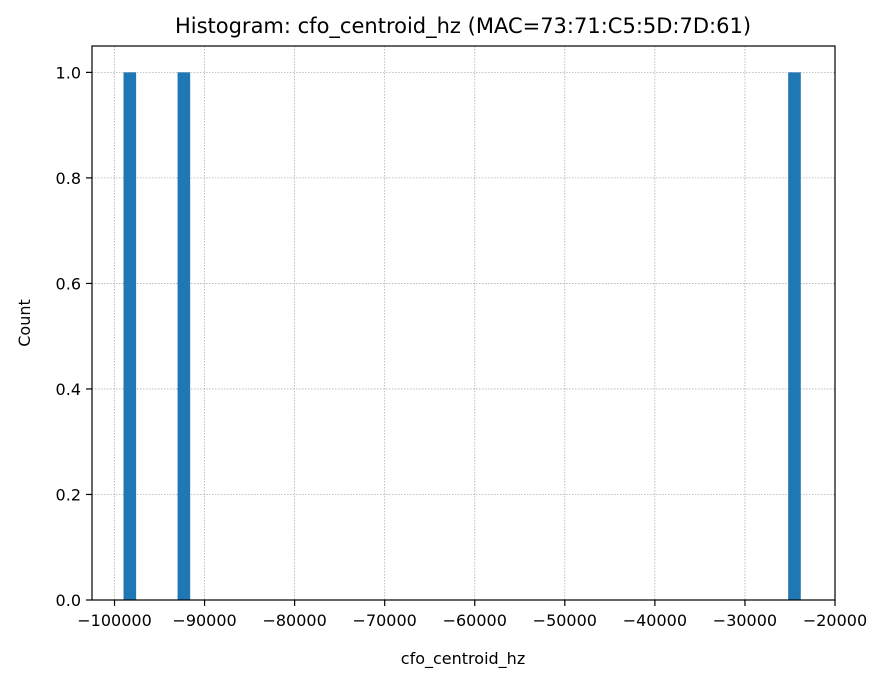 Image resolution: width=890 pixels, height=679 pixels. I want to click on x-axis-label: cfo_centroid_hz, so click(463, 659).